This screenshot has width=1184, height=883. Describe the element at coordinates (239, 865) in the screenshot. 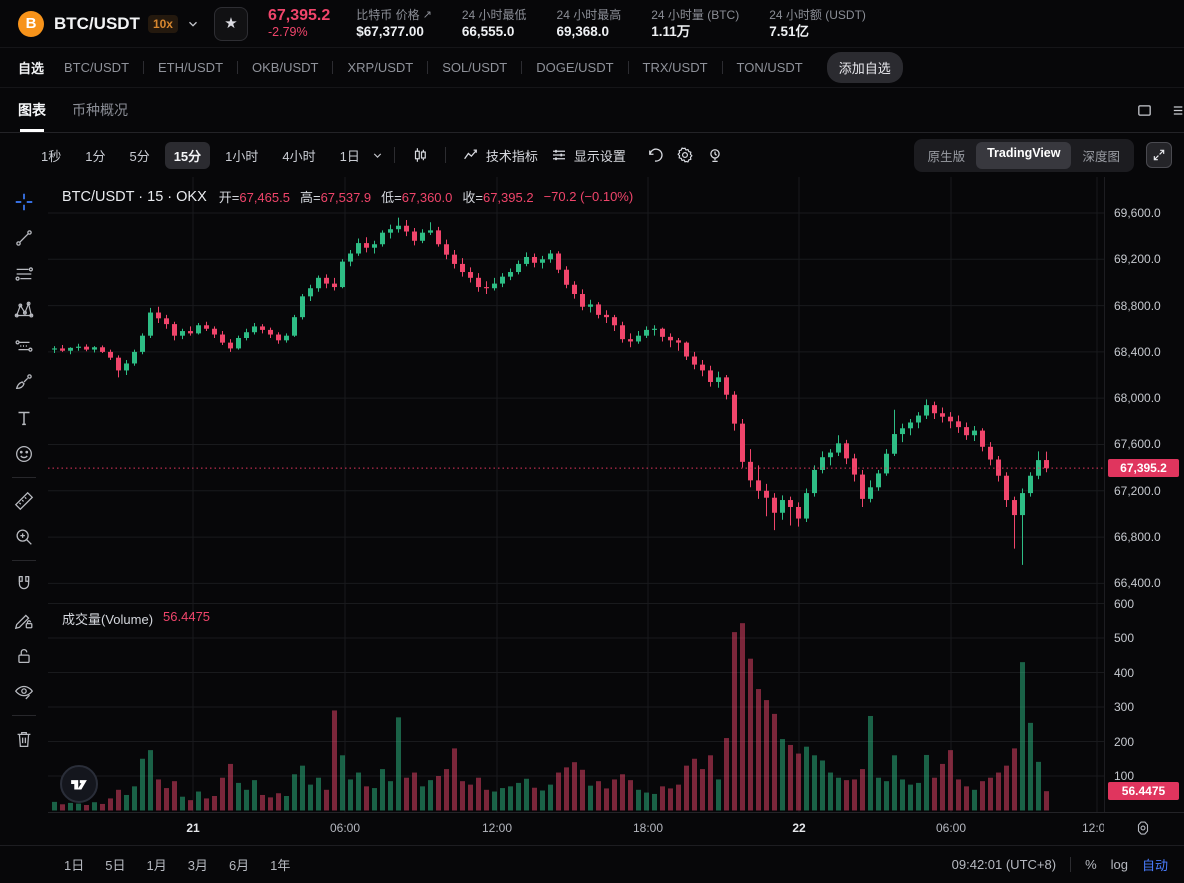

I see `range-6月: 6月` at that location.